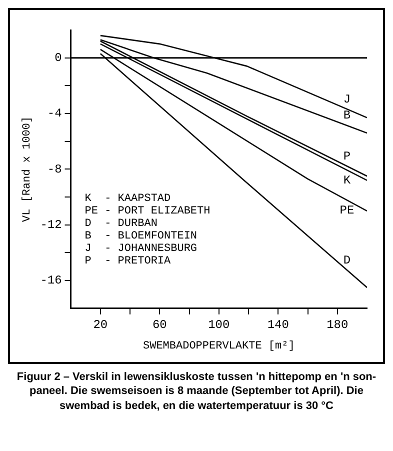 The height and width of the screenshot is (451, 393). Describe the element at coordinates (54, 169) in the screenshot. I see `y-tick-label: -8` at that location.